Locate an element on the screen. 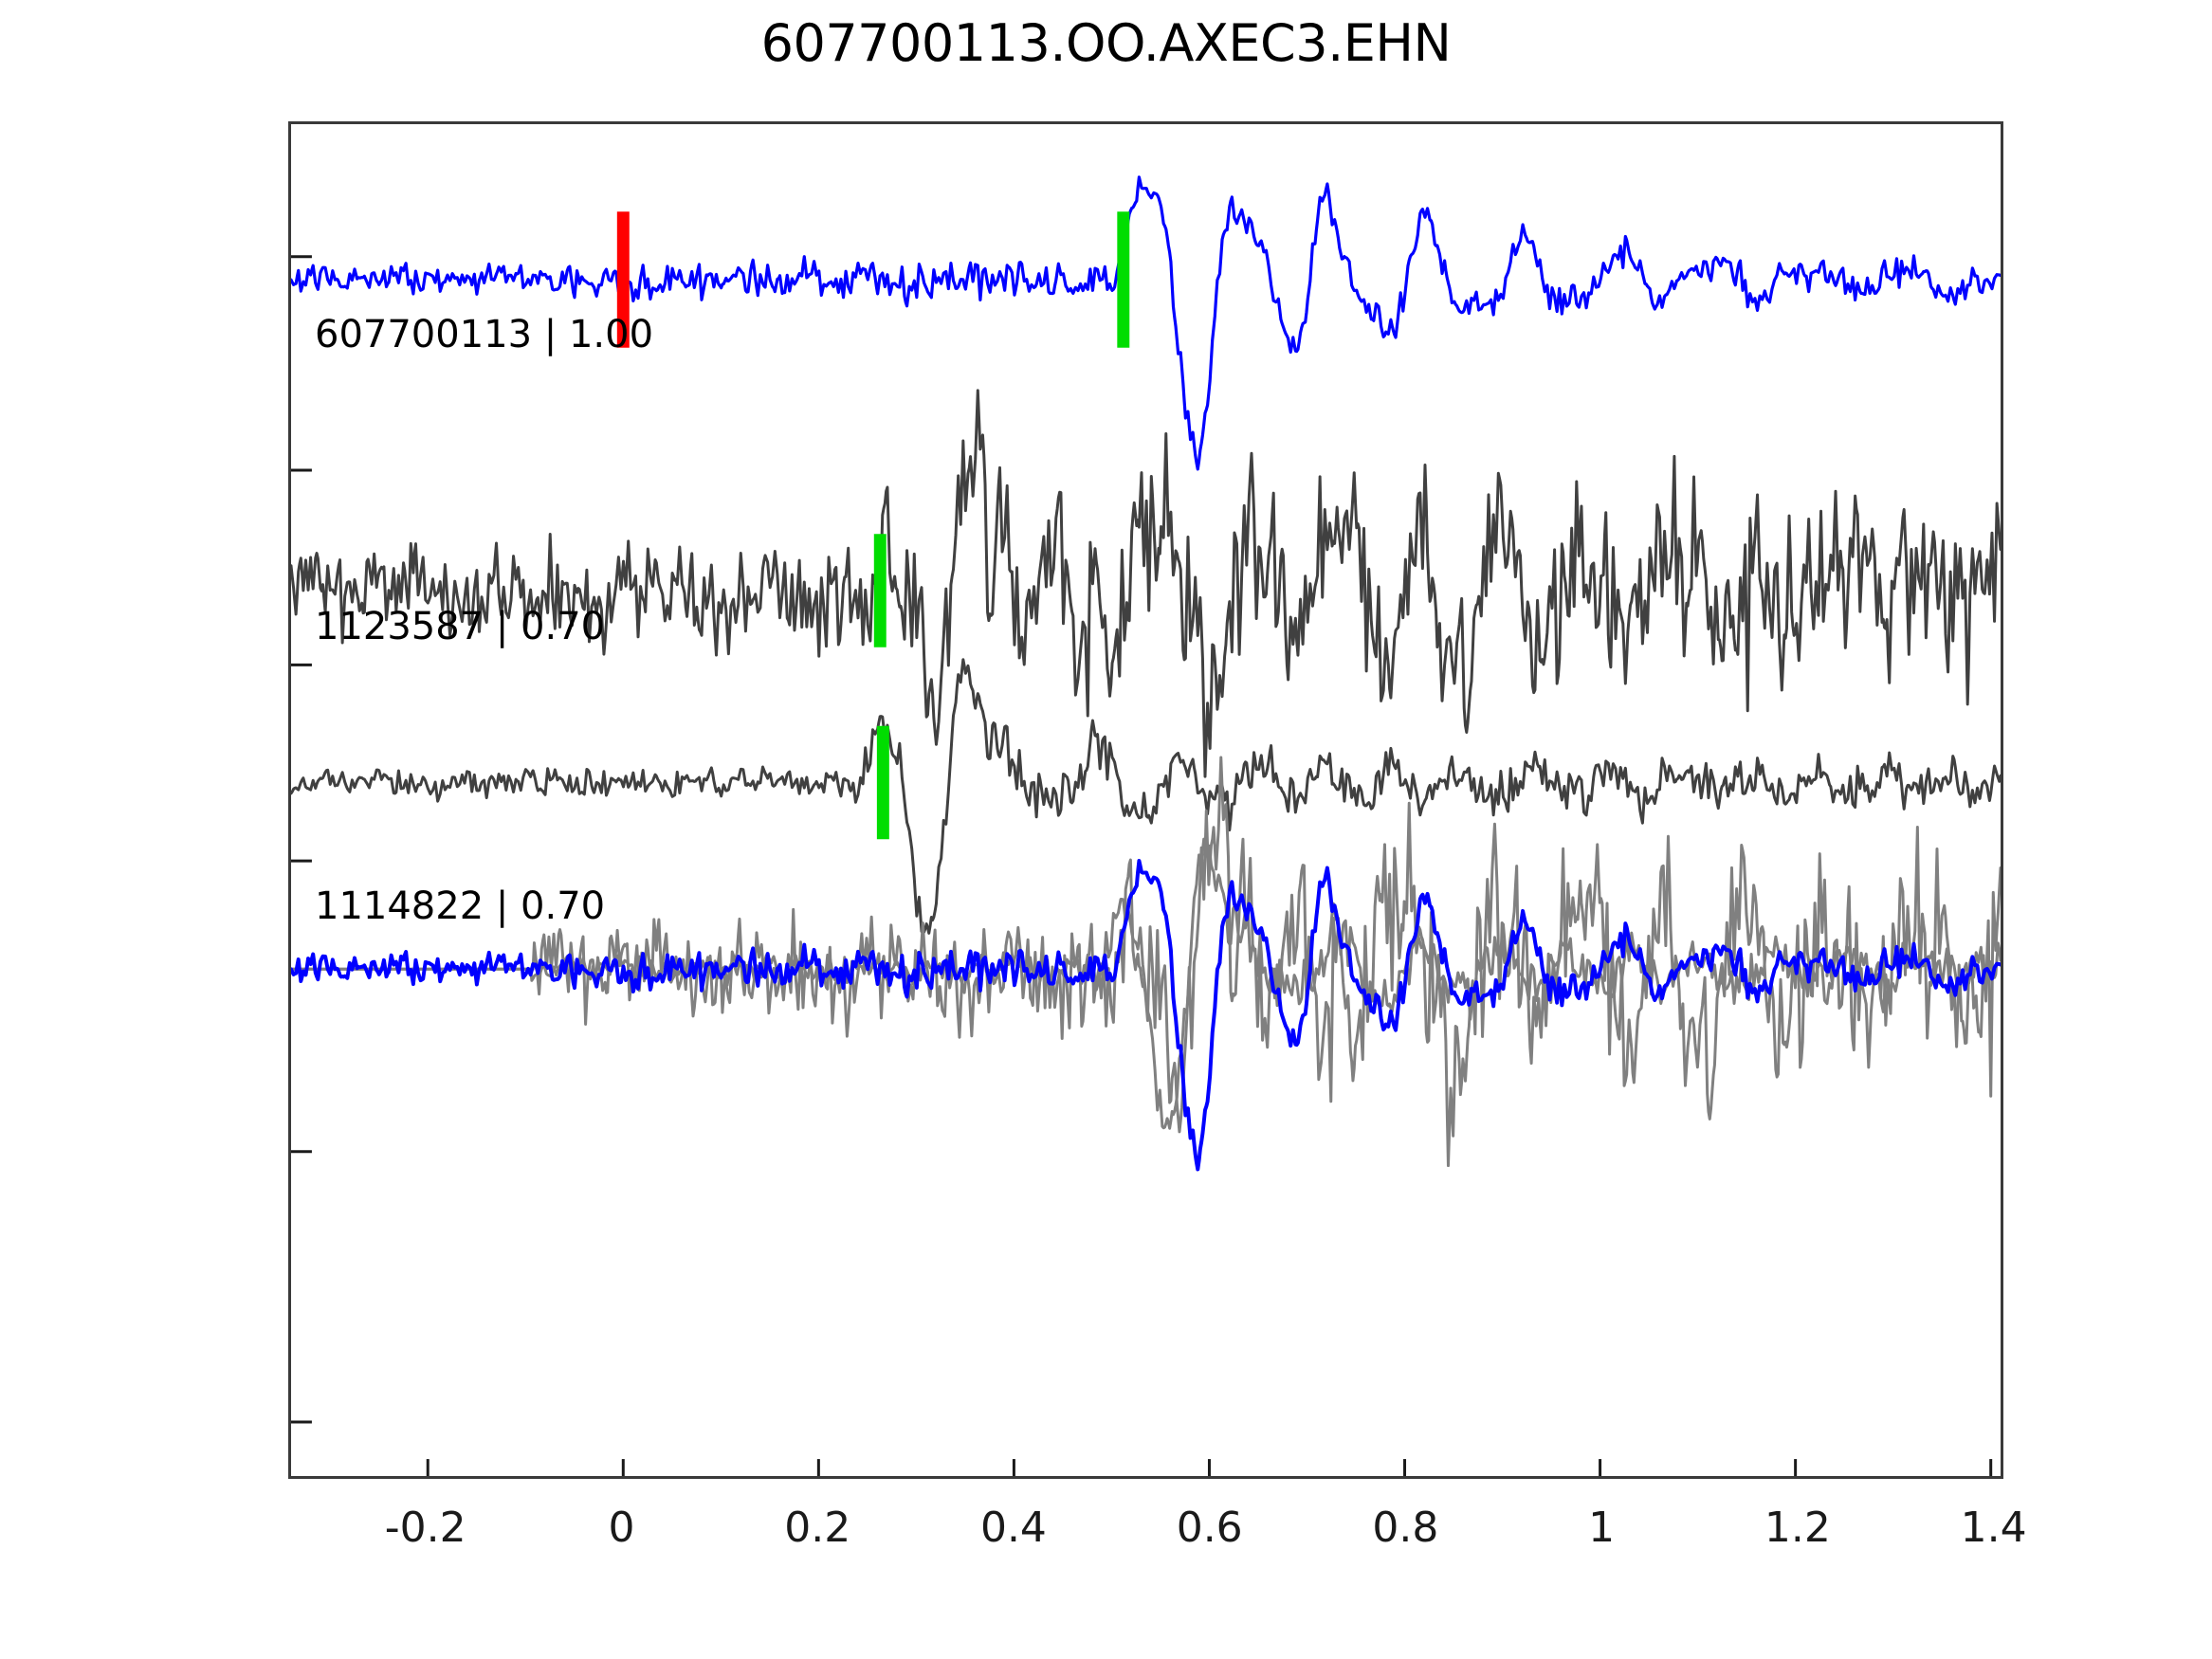 This screenshot has height=1659, width=2212. page-title: 607700113.OO.AXEC3.EHN is located at coordinates (1106, 43).